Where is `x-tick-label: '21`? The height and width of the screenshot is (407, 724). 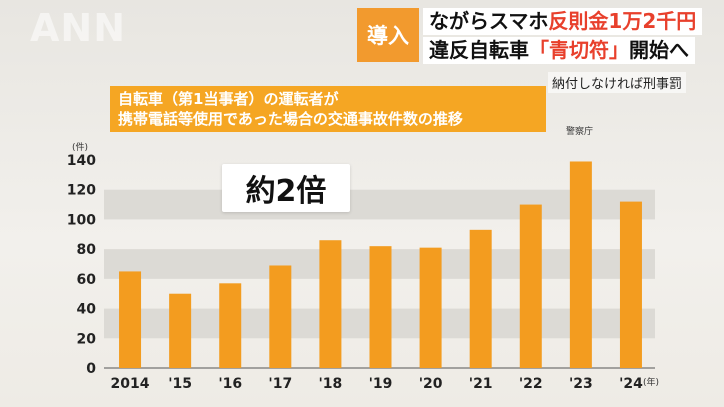
x-tick-label: '21 is located at coordinates (481, 384).